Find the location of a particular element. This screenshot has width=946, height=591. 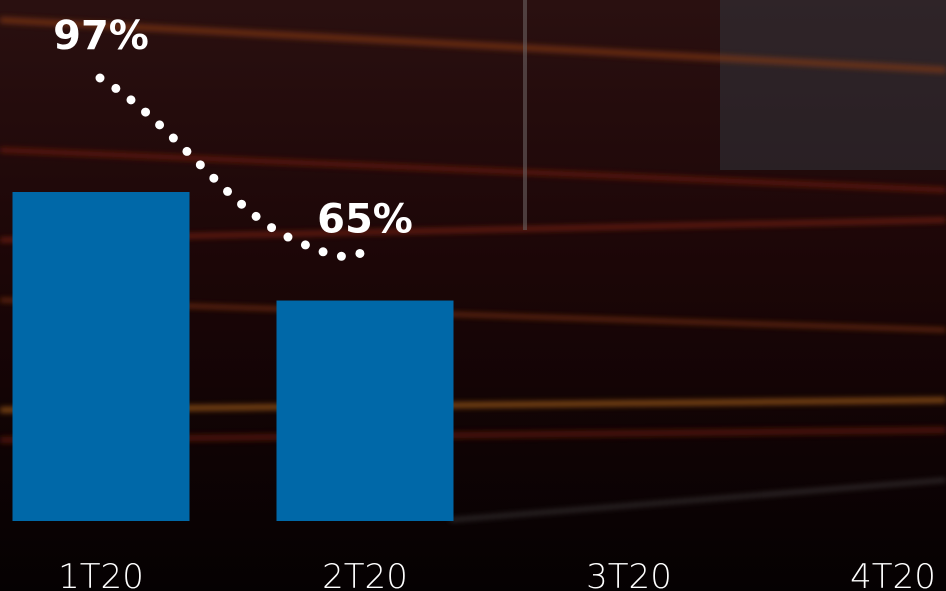

x-tick-label: 4T20 is located at coordinates (893, 574).